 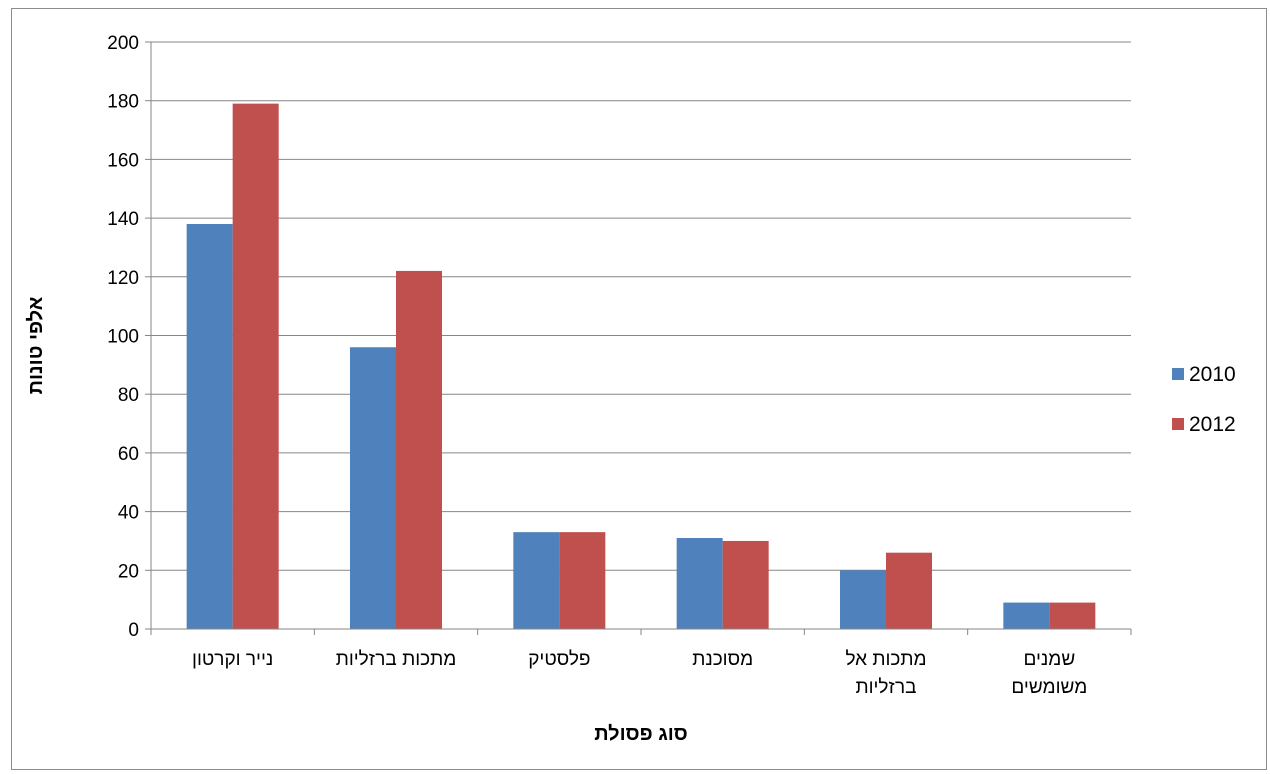 What do you see at coordinates (123, 219) in the screenshot?
I see `y-tick-label: 140` at bounding box center [123, 219].